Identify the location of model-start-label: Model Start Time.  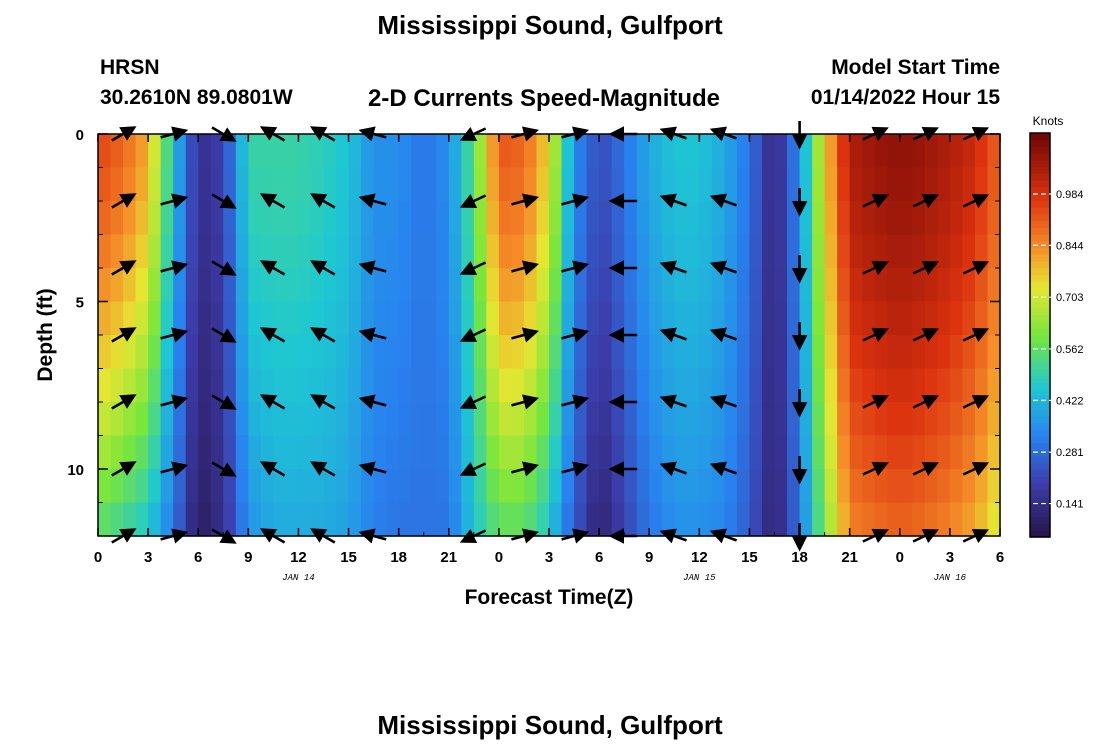
(915, 67).